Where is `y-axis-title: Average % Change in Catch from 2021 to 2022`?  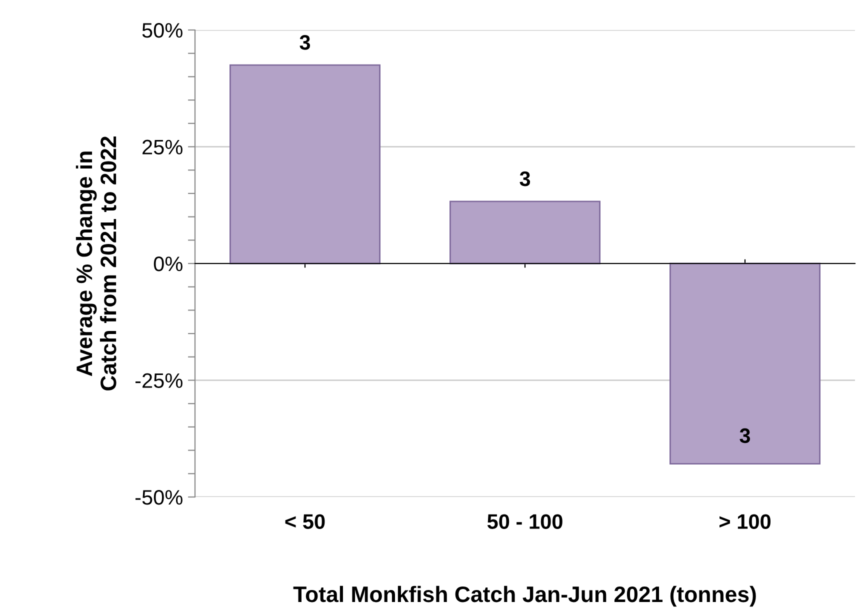
y-axis-title: Average % Change in Catch from 2021 to 2022 is located at coordinates (96, 263).